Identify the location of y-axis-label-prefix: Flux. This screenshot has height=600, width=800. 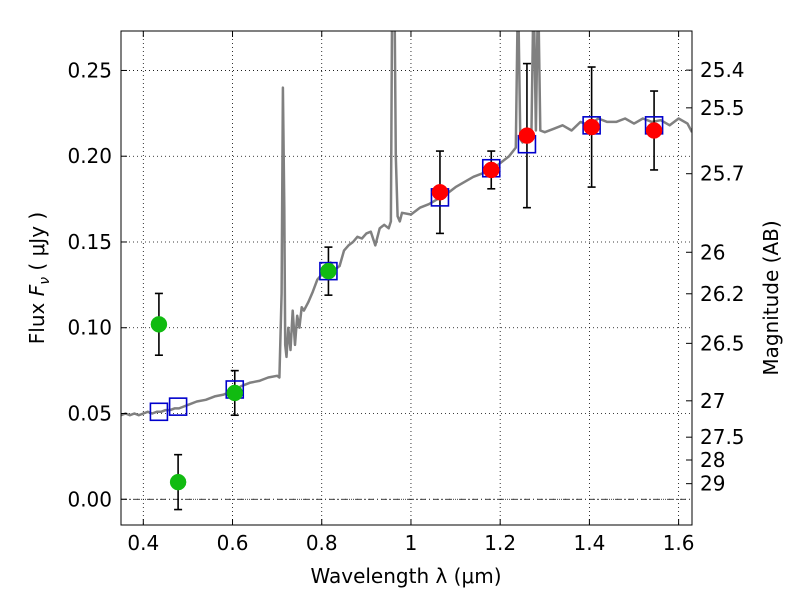
(37, 320).